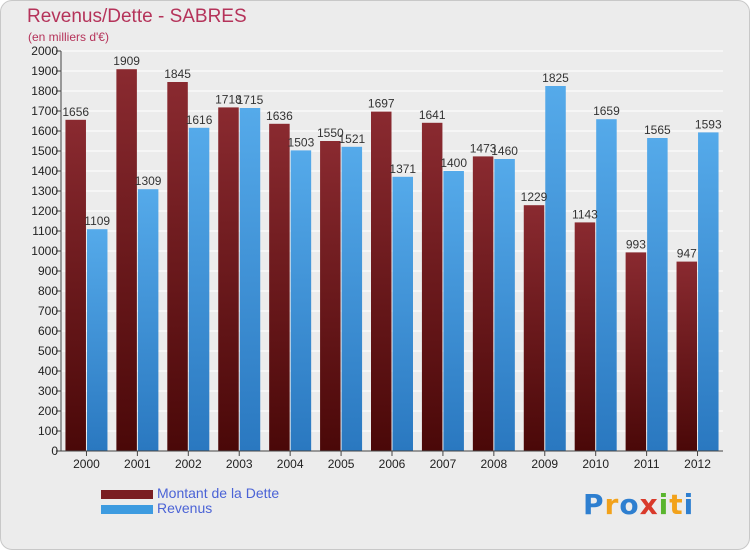 This screenshot has height=550, width=750. I want to click on data-label-dette: 993, so click(636, 244).